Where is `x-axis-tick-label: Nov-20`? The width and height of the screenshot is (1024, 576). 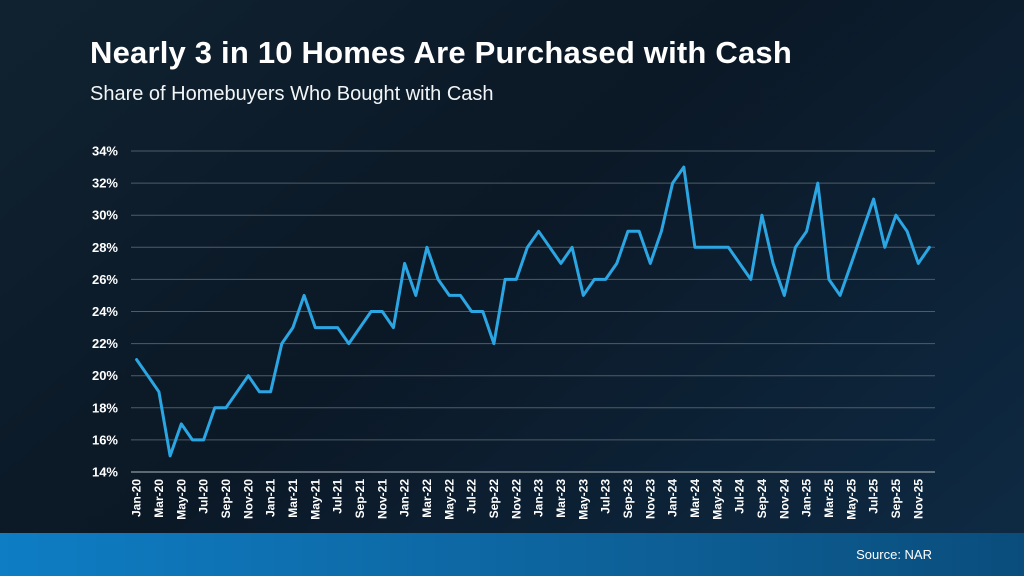
x-axis-tick-label: Nov-20 is located at coordinates (248, 499).